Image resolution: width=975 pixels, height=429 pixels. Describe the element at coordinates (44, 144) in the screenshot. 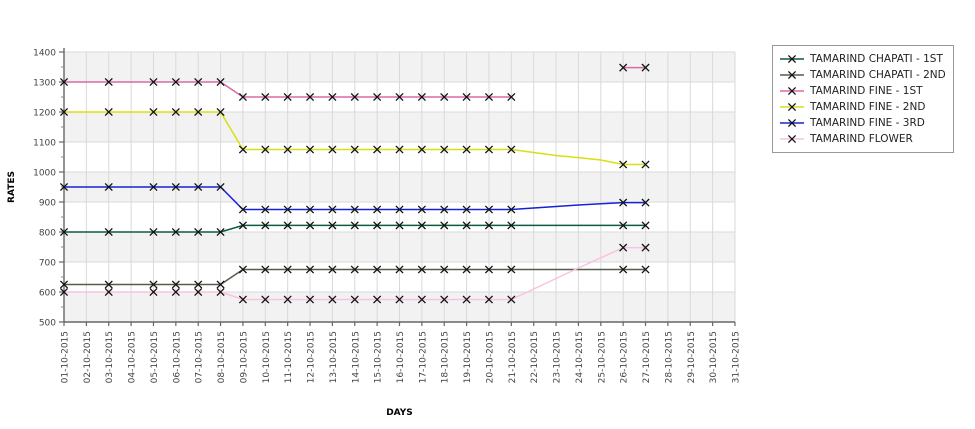

I see `y-tick-label: 1100` at that location.